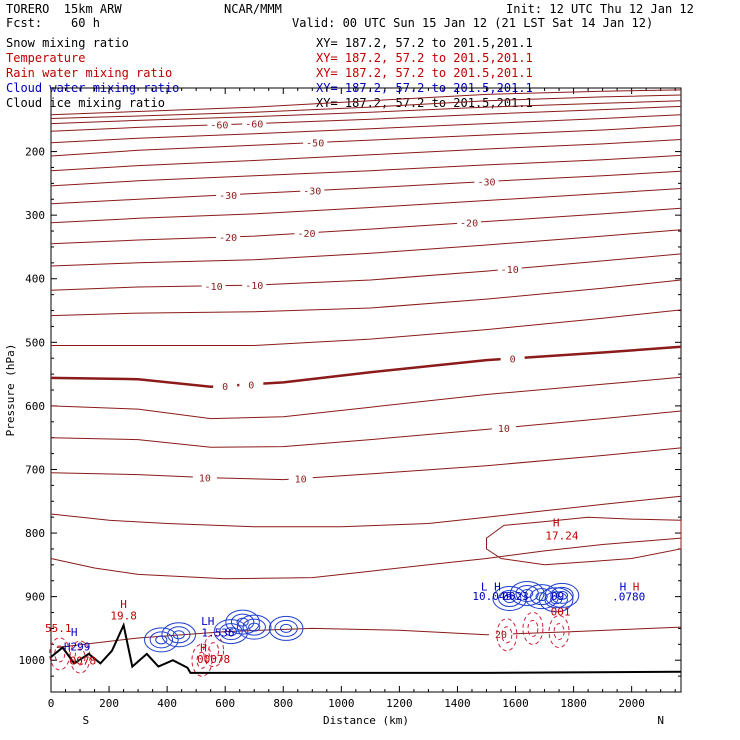 This screenshot has width=740, height=740. What do you see at coordinates (207, 621) in the screenshot?
I see `extremum-annotation: LH` at bounding box center [207, 621].